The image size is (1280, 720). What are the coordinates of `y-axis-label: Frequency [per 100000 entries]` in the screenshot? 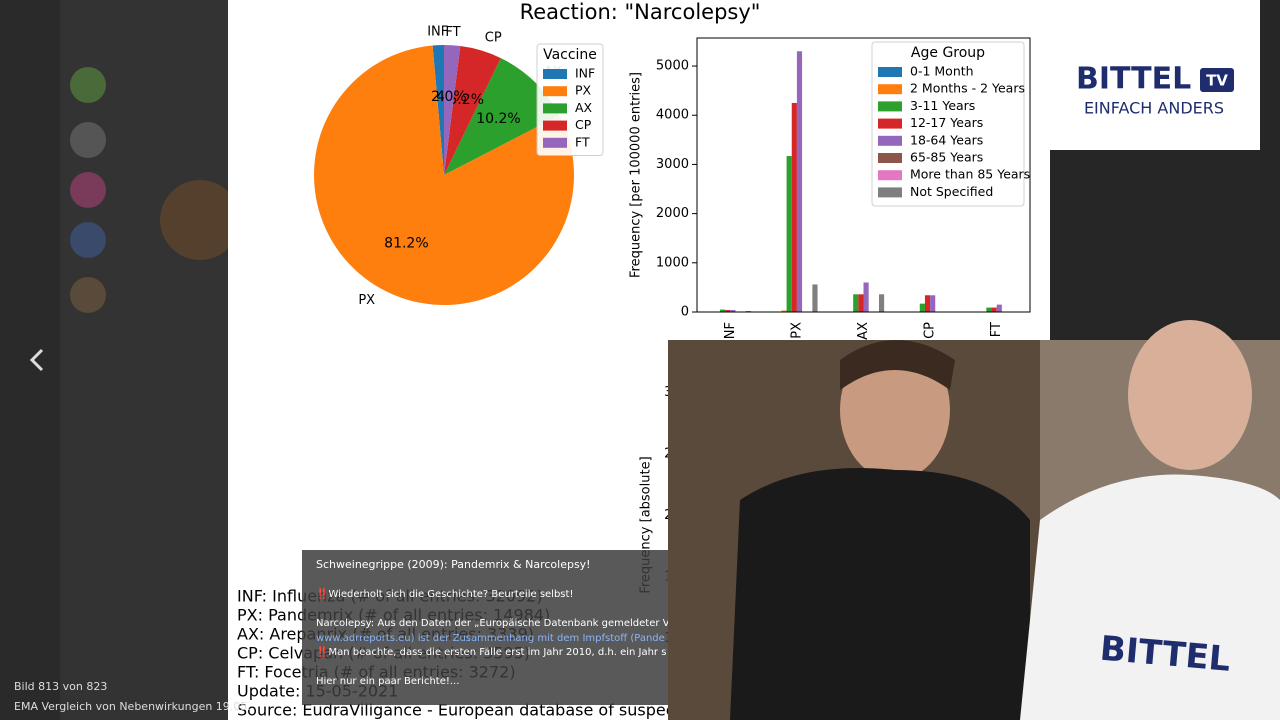 It's located at (636, 175).